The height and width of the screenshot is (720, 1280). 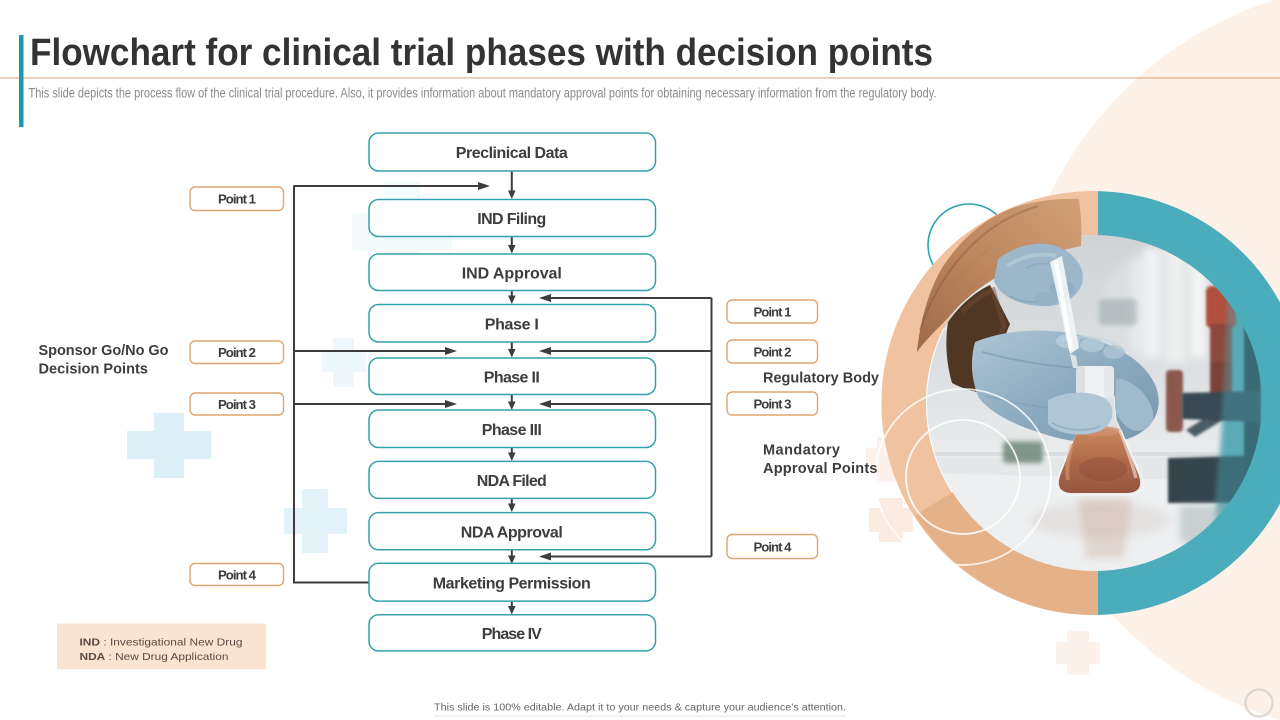 I want to click on svg-text: Mandatory, so click(x=801, y=450).